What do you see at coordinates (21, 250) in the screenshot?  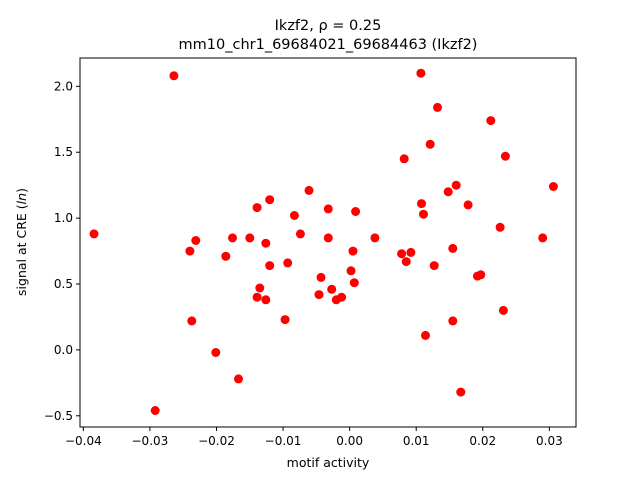 I see `y-axis-label-text: signal at CRE (` at bounding box center [21, 250].